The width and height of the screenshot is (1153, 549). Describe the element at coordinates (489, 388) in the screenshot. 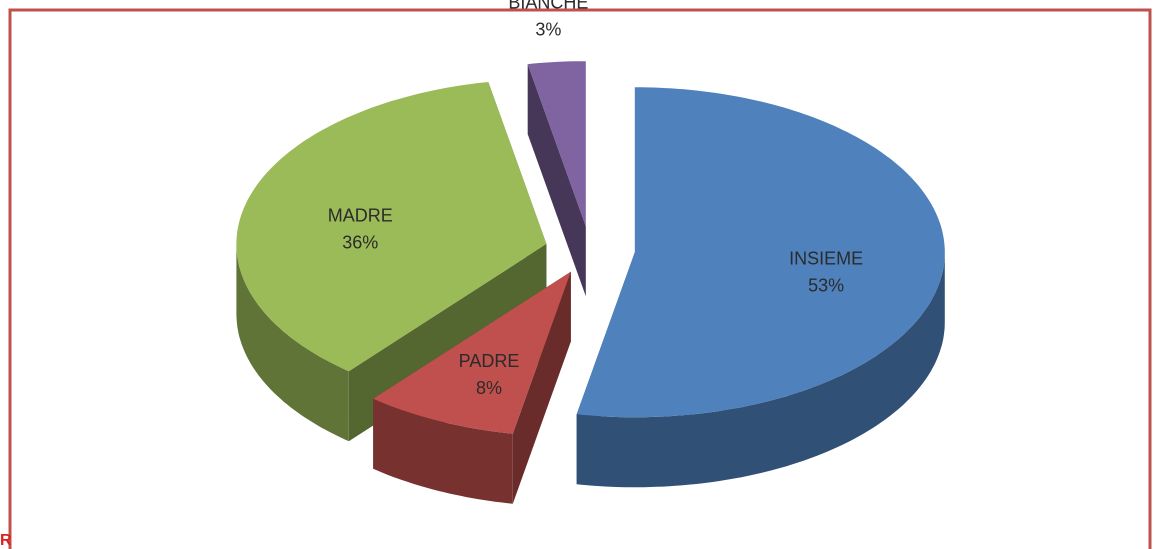

I see `slice-value-label: 8%` at that location.